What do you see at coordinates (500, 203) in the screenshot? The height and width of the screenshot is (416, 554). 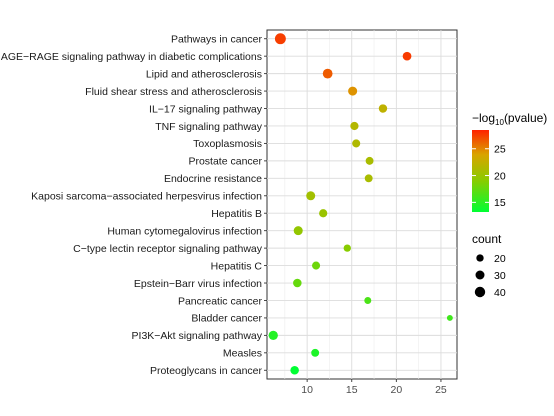 I see `color-bar-tick-label: 15` at bounding box center [500, 203].